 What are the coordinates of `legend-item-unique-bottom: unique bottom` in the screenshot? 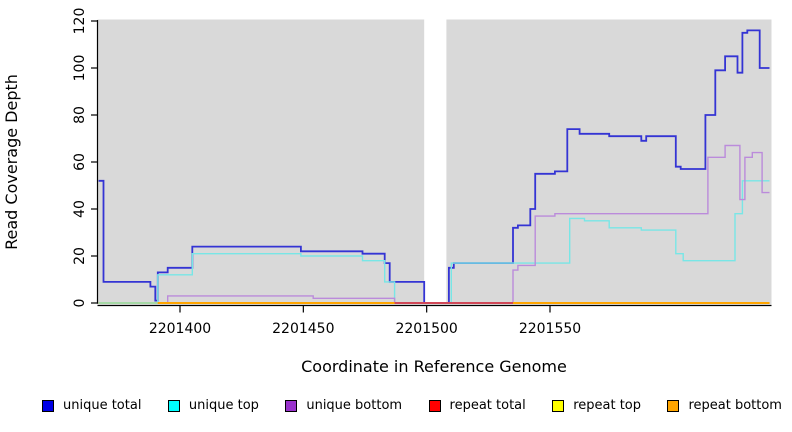 It's located at (343, 405).